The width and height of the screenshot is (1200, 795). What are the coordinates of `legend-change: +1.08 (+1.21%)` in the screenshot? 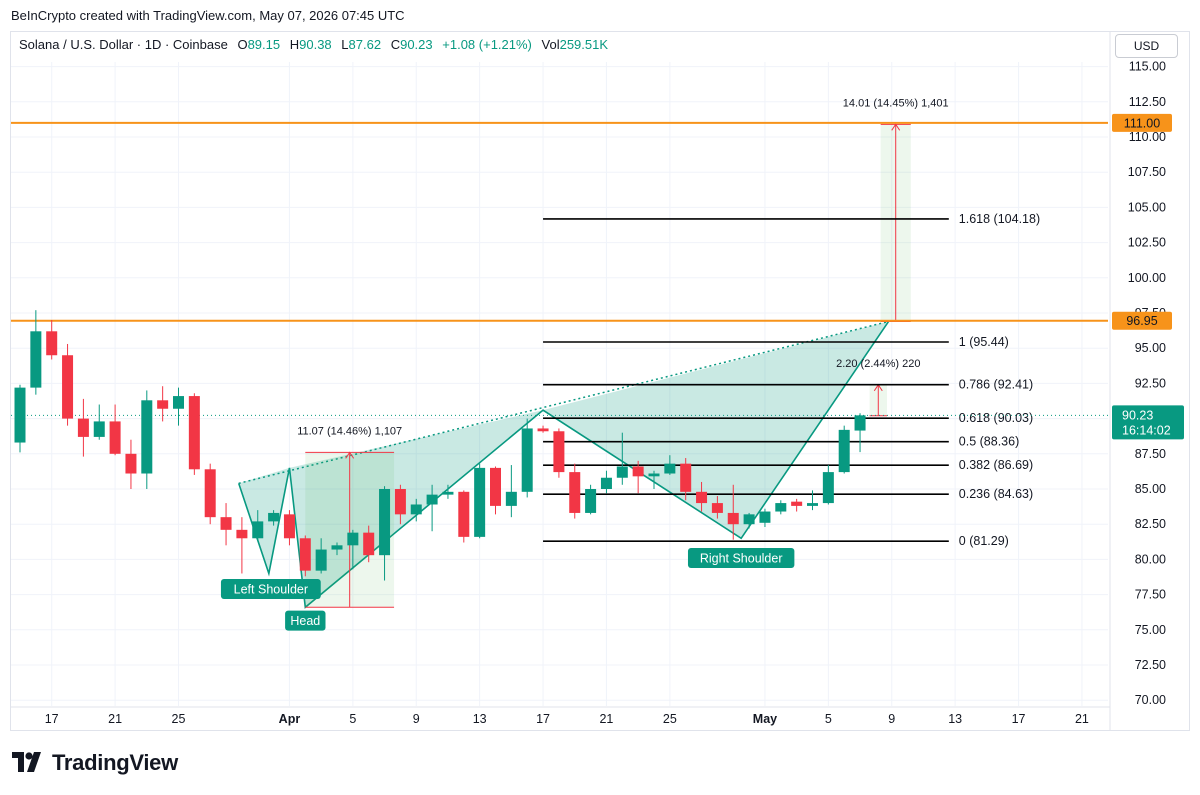 It's located at (487, 44).